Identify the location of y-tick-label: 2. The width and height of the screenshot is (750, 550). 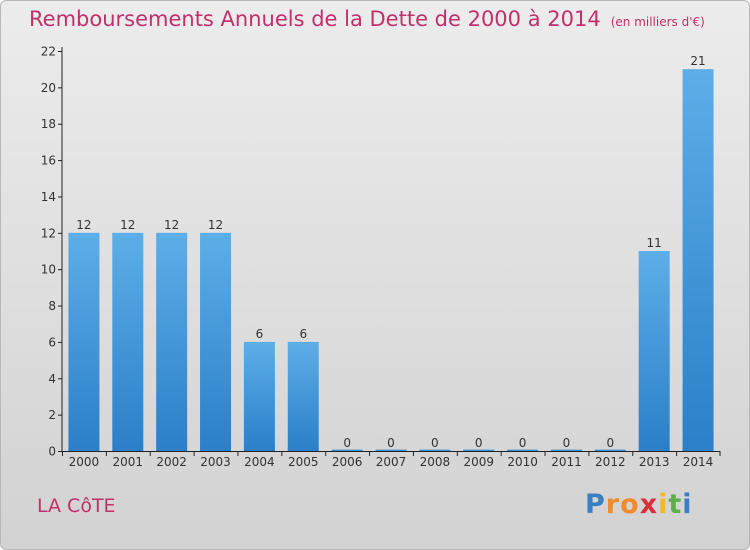
(52, 415).